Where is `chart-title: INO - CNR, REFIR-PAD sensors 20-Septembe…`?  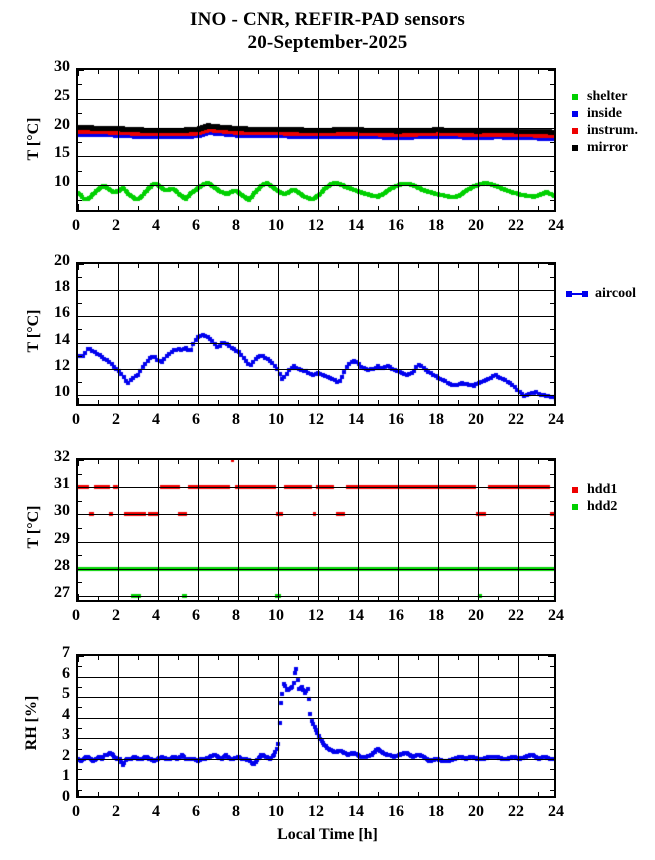
chart-title: INO - CNR, REFIR-PAD sensors 20-Septembe… is located at coordinates (327, 31).